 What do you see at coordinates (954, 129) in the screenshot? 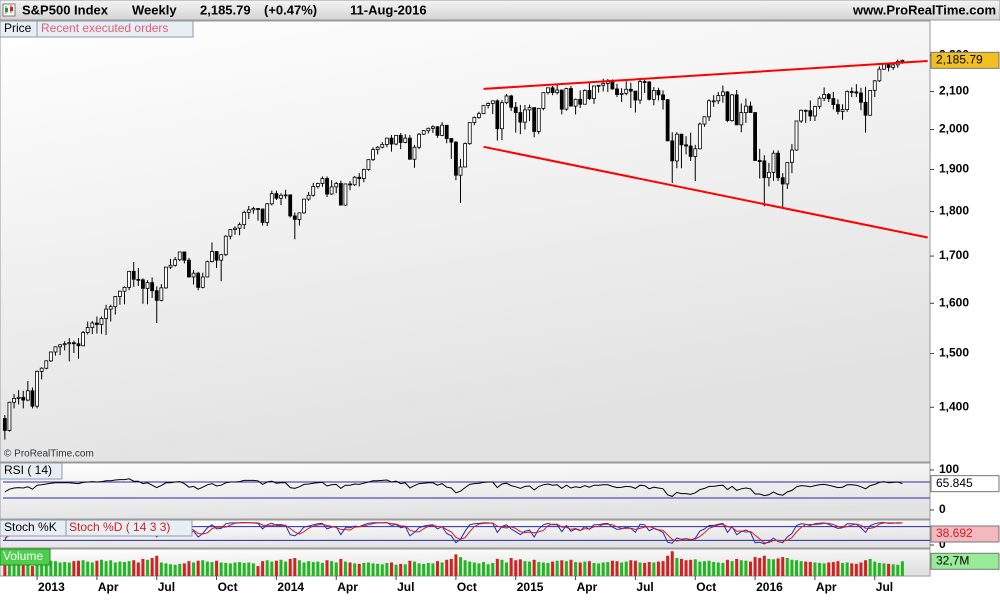
I see `y-tick-label: 2,000` at bounding box center [954, 129].